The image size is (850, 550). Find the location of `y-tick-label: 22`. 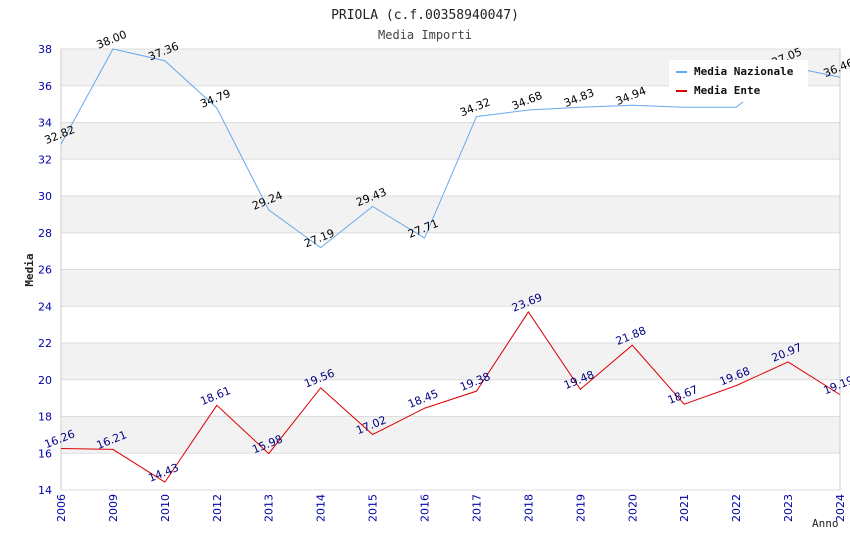

y-tick-label: 22 is located at coordinates (45, 343).